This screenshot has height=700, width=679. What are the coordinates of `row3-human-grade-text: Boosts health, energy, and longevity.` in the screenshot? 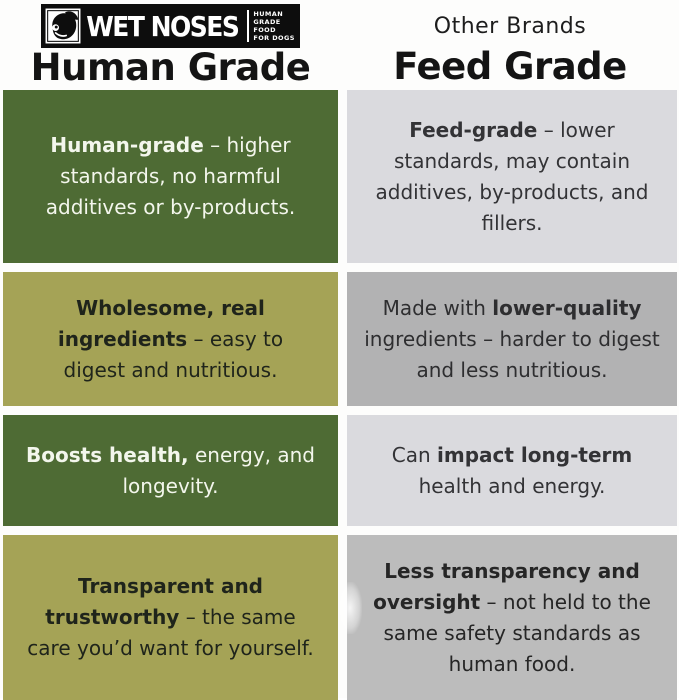 It's located at (170, 470).